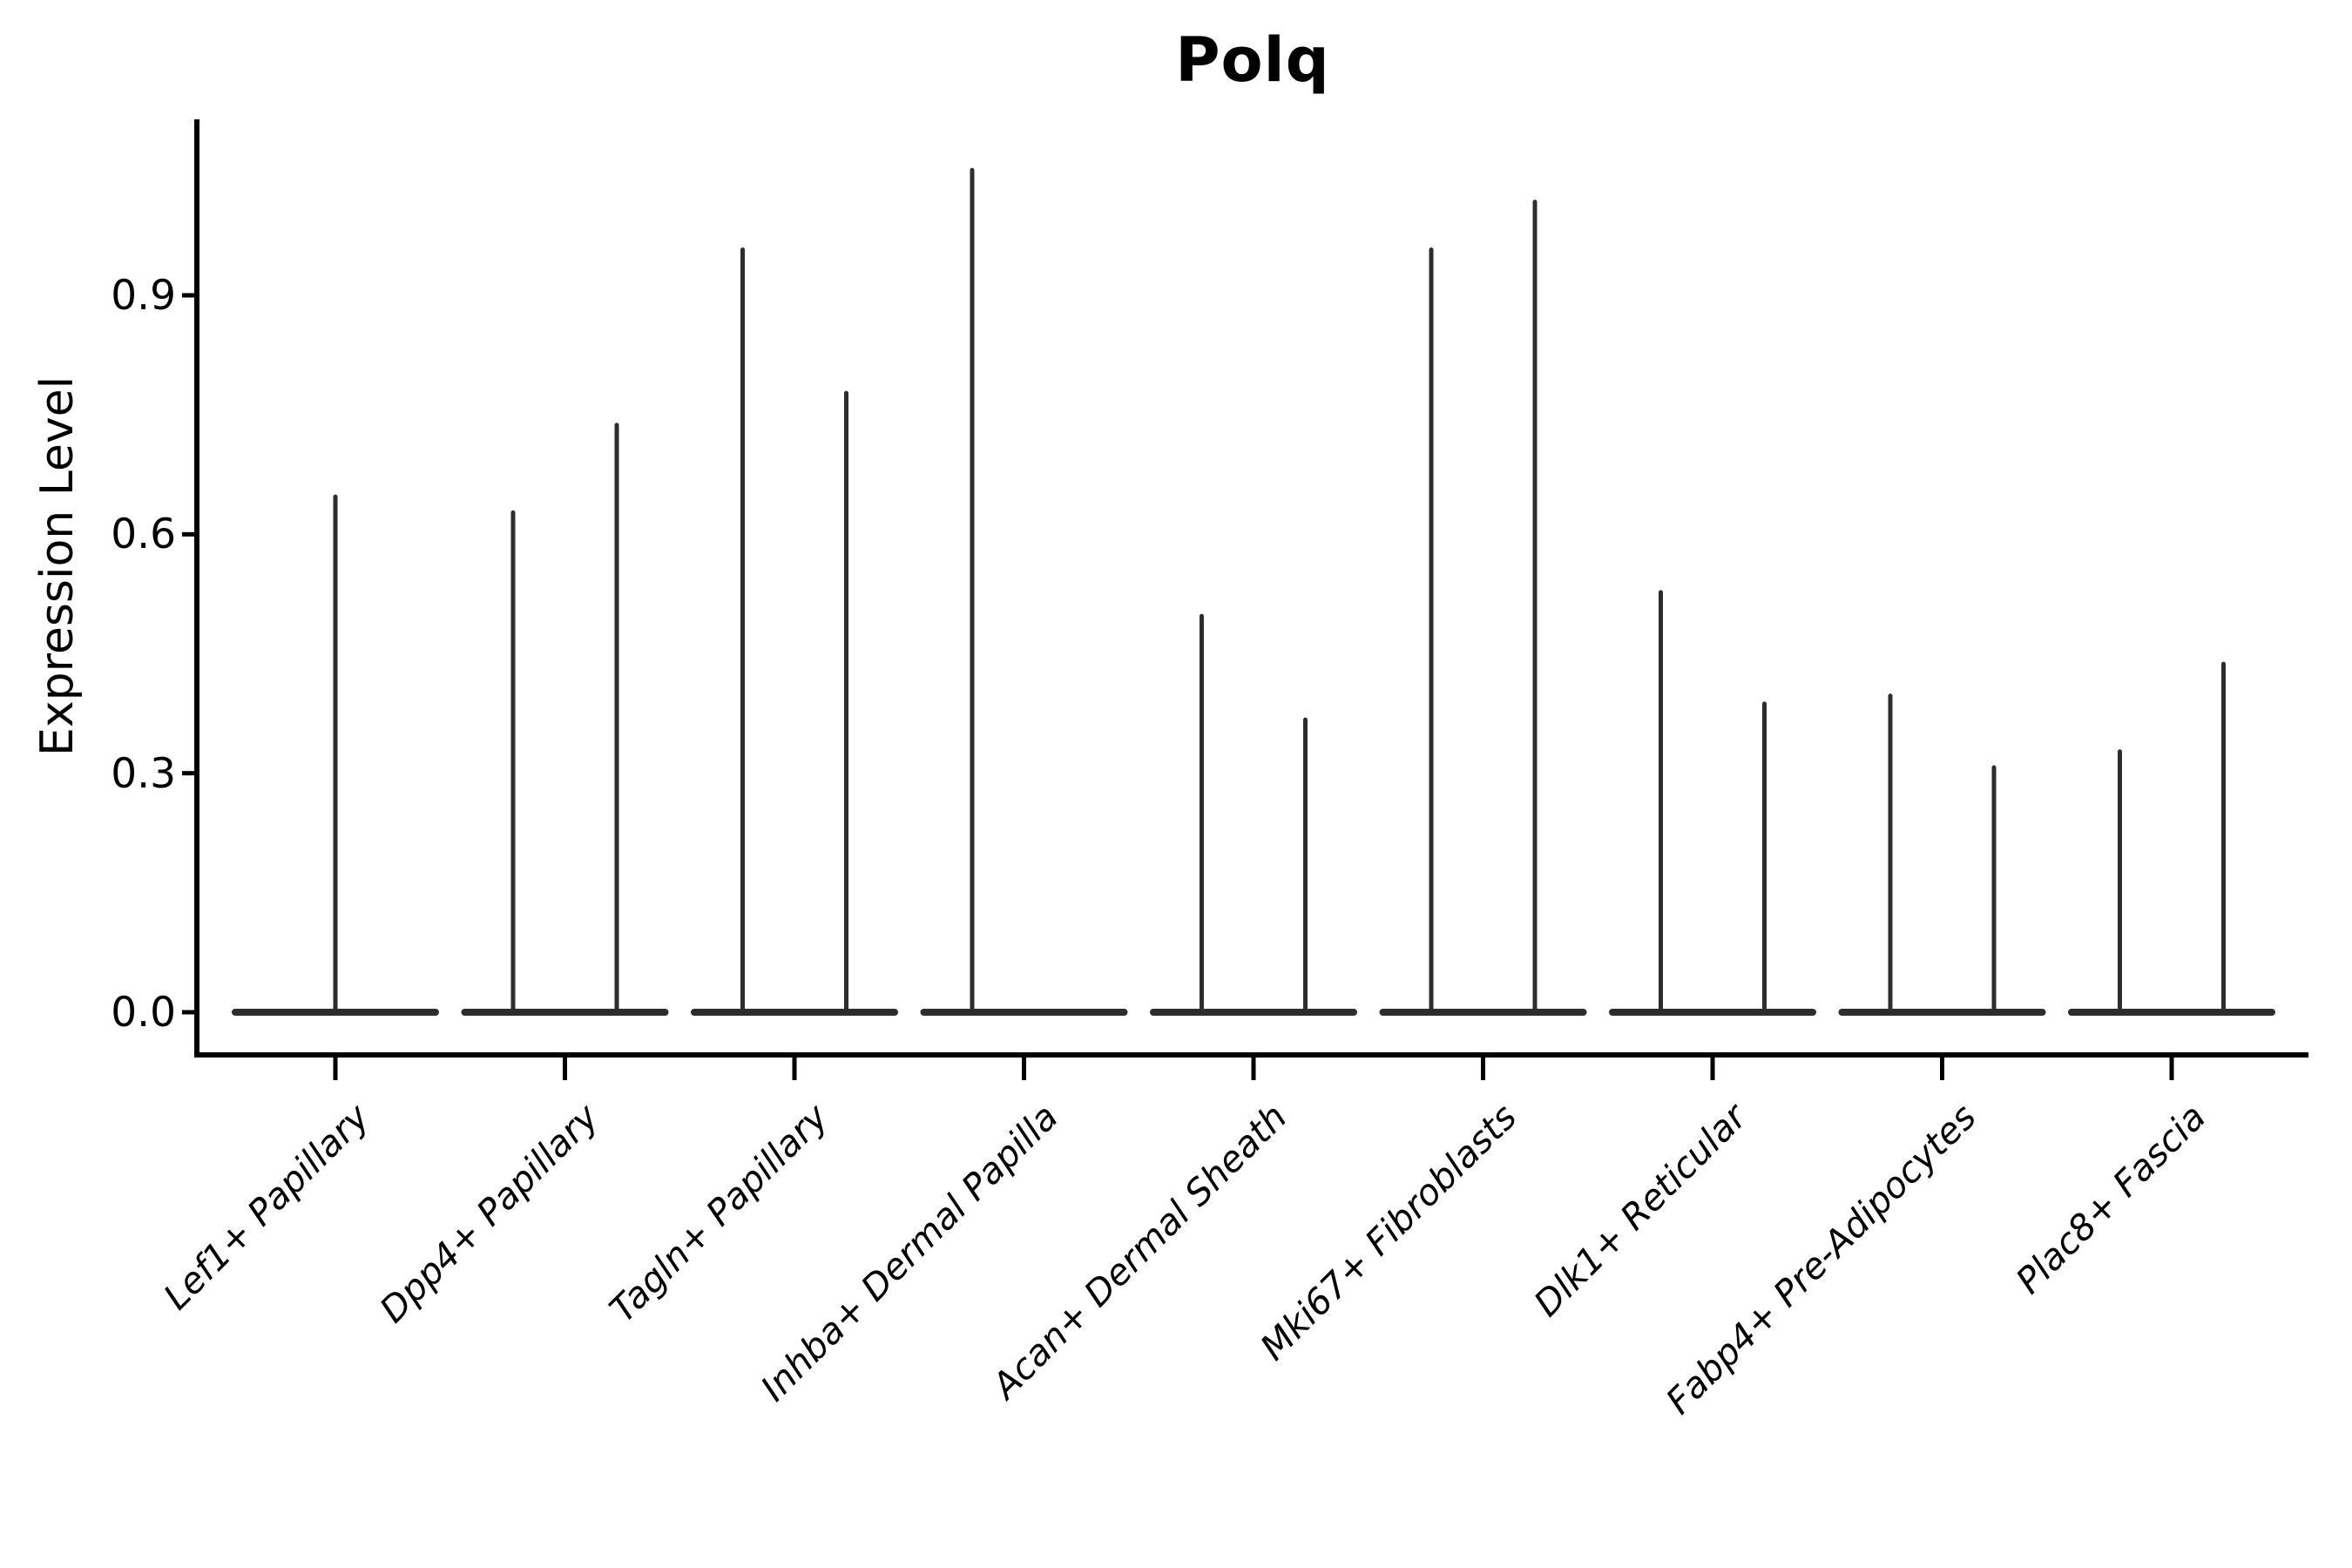  What do you see at coordinates (1252, 60) in the screenshot?
I see `plot-title: Polq` at bounding box center [1252, 60].